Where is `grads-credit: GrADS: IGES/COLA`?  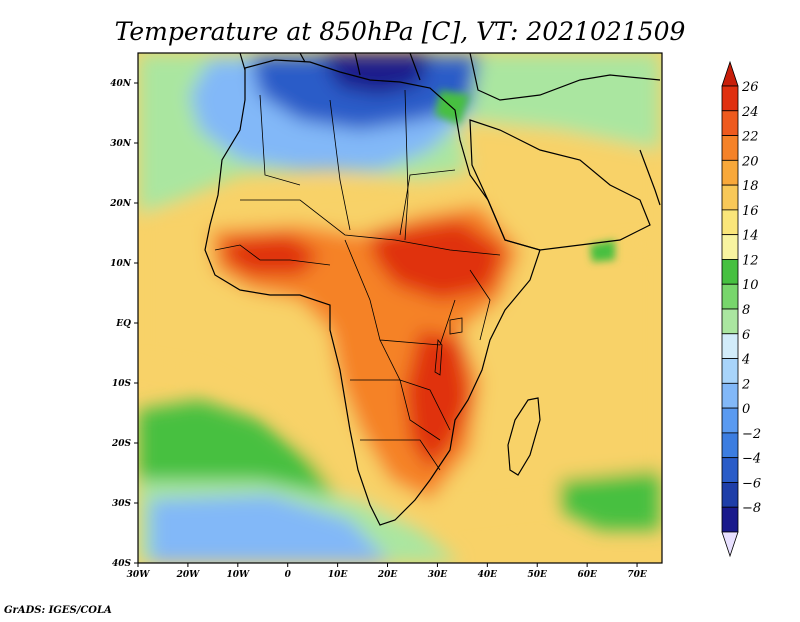
grads-credit: GrADS: IGES/COLA is located at coordinates (58, 610).